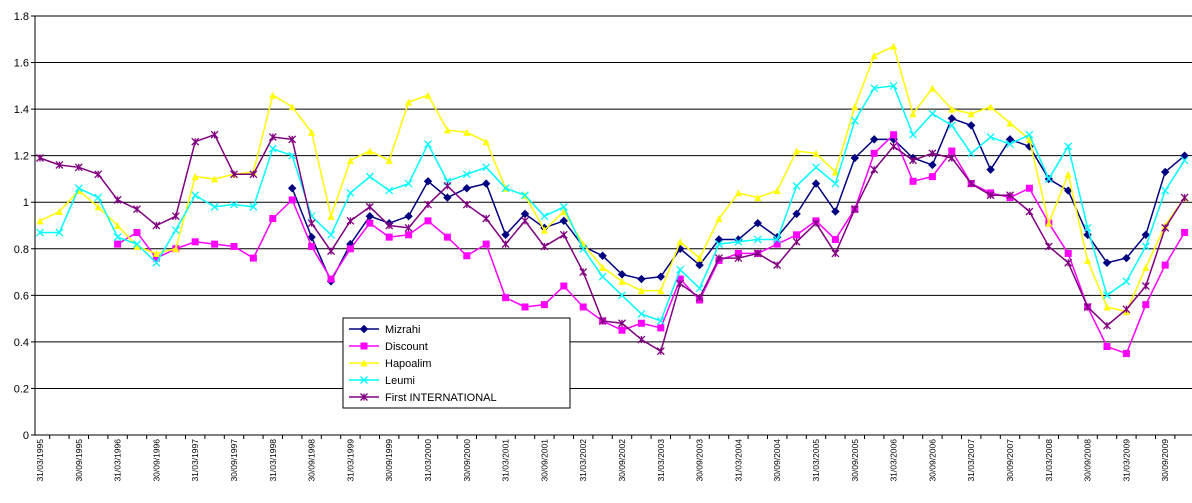 The image size is (1192, 503). Describe the element at coordinates (622, 460) in the screenshot. I see `x-tick-label: 30/09/2002` at that location.